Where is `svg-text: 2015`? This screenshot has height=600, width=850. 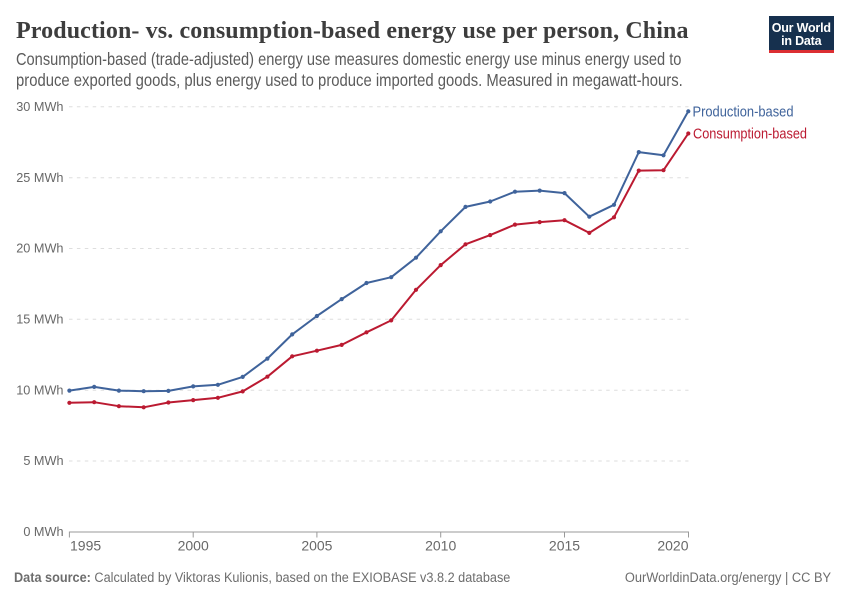 svg-text: 2015 is located at coordinates (564, 546).